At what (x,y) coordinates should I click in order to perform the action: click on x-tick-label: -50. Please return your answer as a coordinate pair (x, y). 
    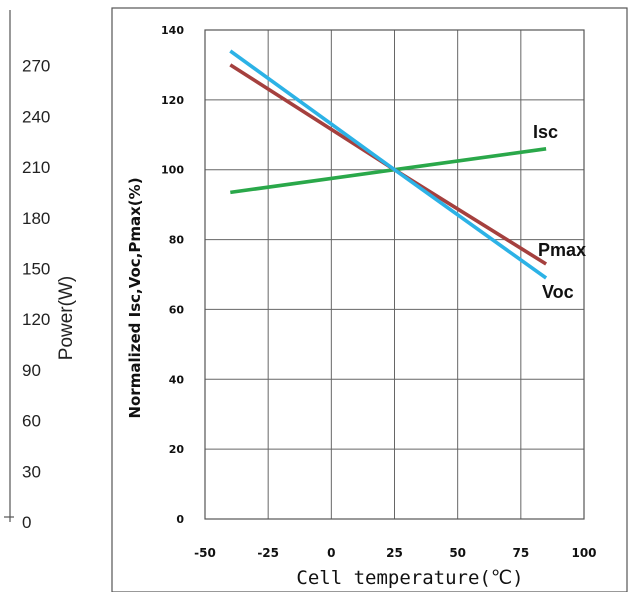
    Looking at the image, I should click on (205, 553).